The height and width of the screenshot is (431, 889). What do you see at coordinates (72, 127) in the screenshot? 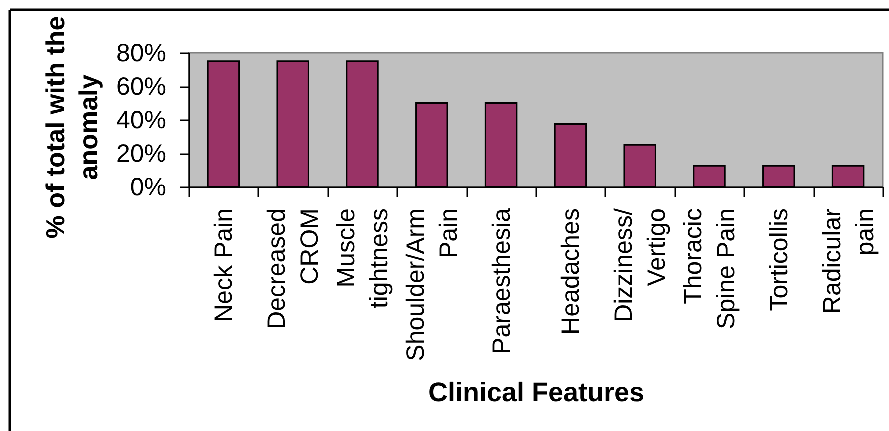
I see `y-axis-title: % of total with the anomaly` at bounding box center [72, 127].